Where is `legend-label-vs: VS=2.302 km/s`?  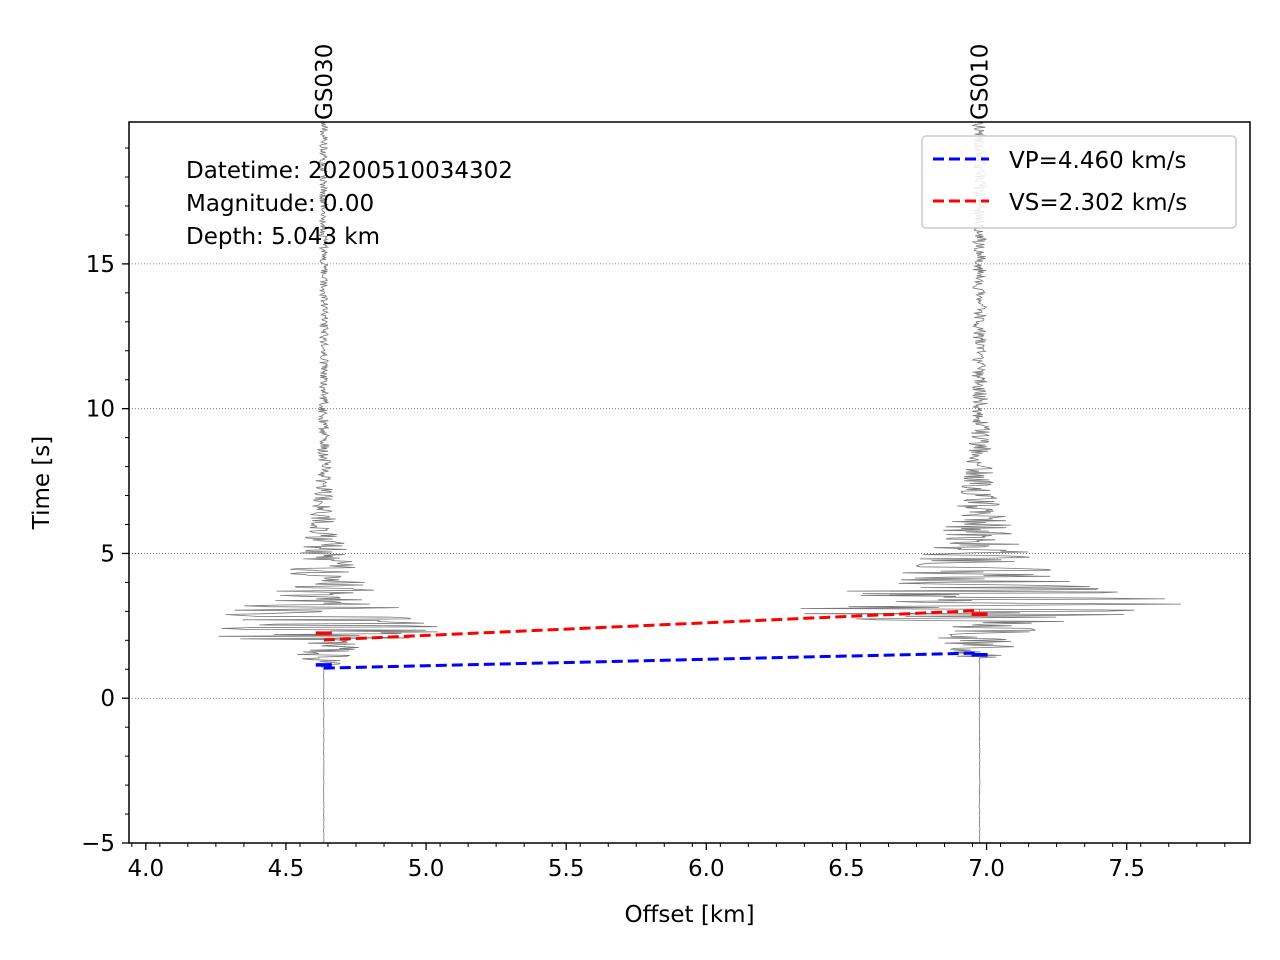
legend-label-vs: VS=2.302 km/s is located at coordinates (1098, 203).